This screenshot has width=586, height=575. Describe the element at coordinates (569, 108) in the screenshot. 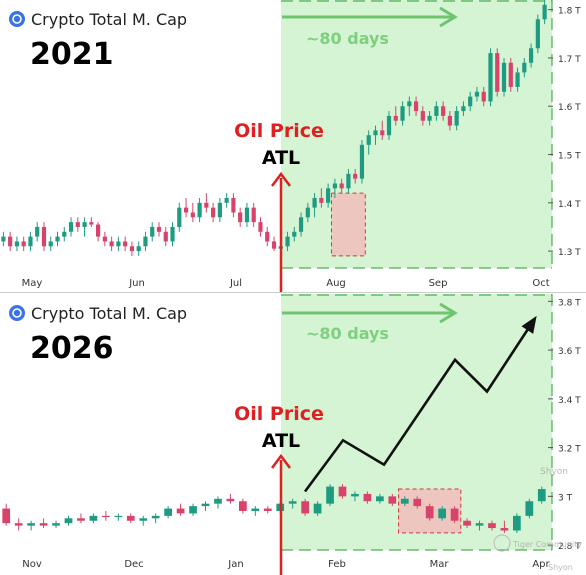

I see `y-tick-label: 1.6 T` at that location.